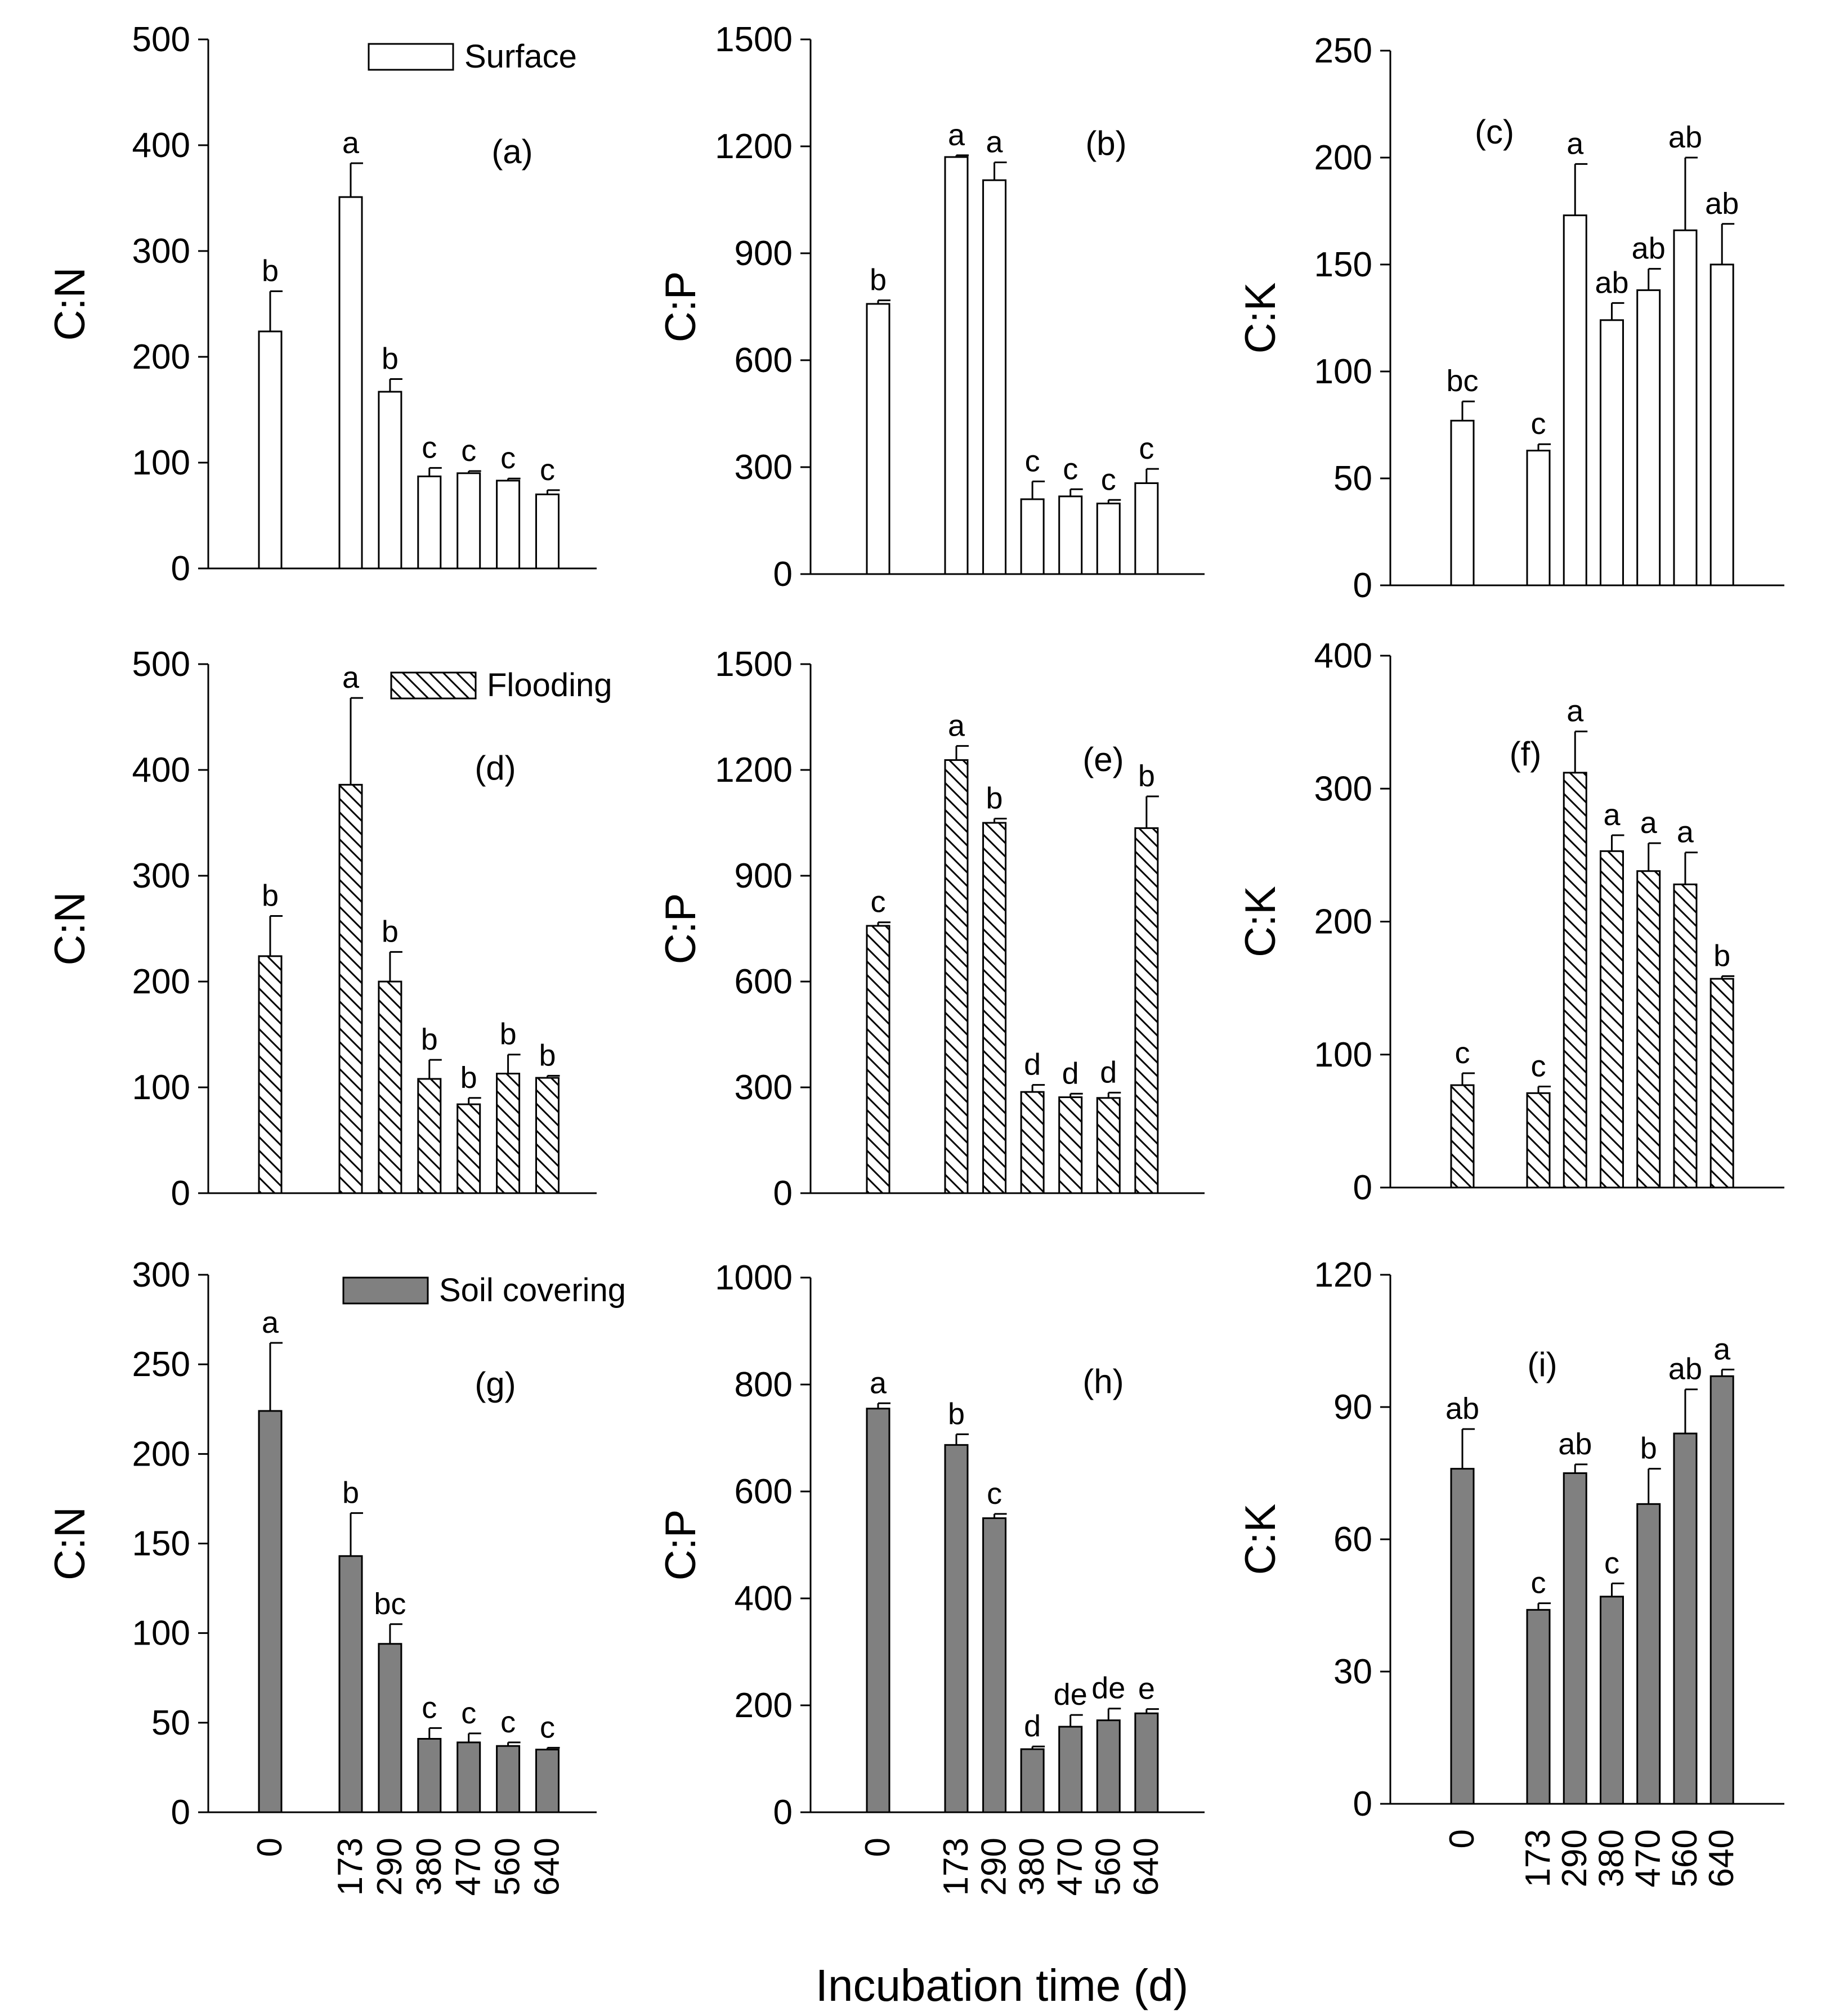  What do you see at coordinates (764, 360) in the screenshot?
I see `y-tick-label: 600` at bounding box center [764, 360].